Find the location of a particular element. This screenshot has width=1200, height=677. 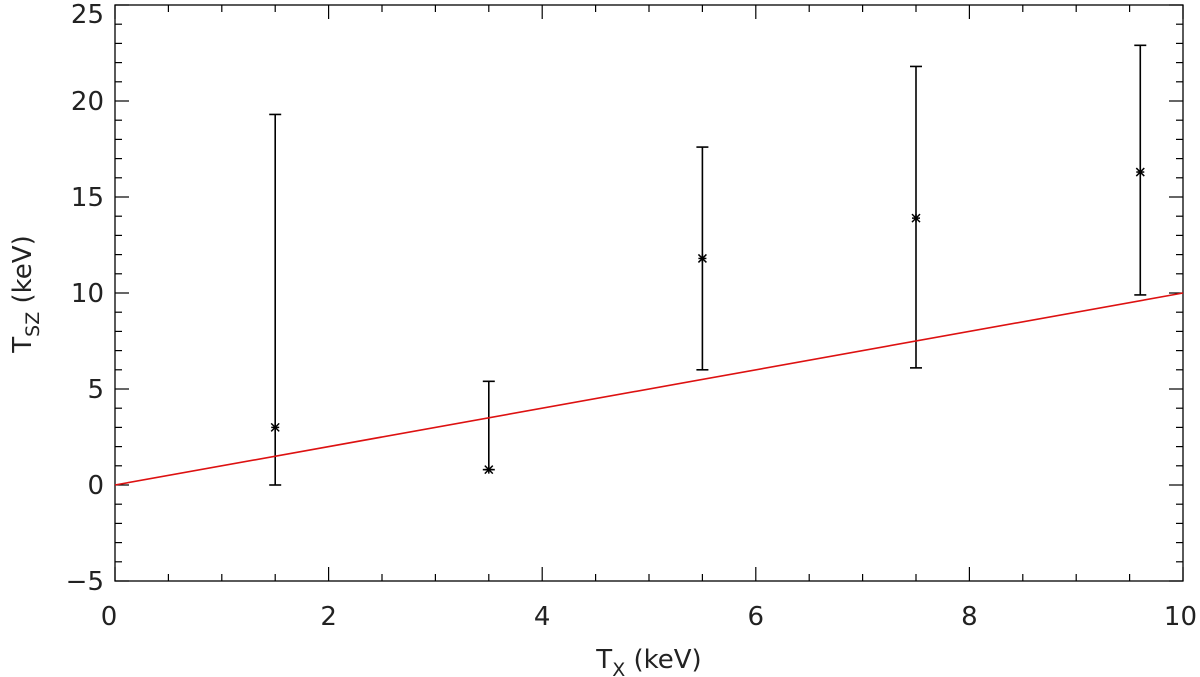

x-tick-label: 10 is located at coordinates (1180, 617).